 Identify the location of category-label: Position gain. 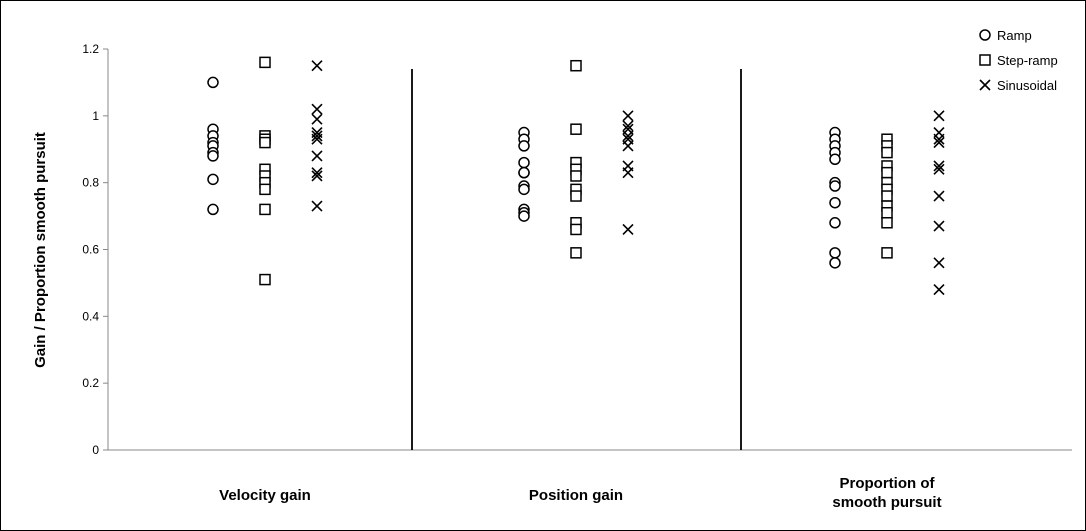
(576, 495).